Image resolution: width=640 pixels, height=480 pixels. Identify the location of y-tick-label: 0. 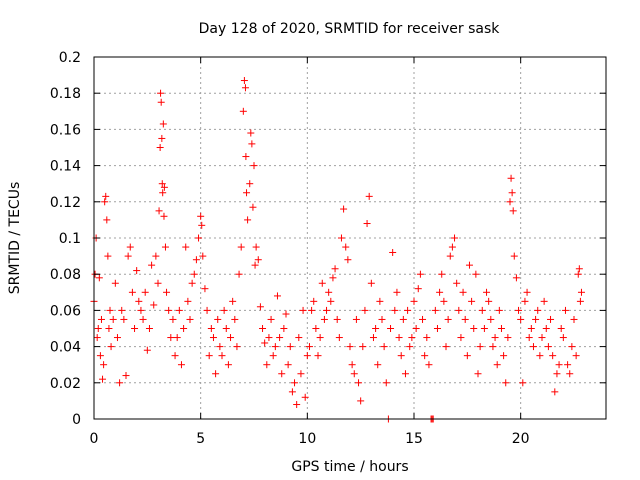
(76, 420).